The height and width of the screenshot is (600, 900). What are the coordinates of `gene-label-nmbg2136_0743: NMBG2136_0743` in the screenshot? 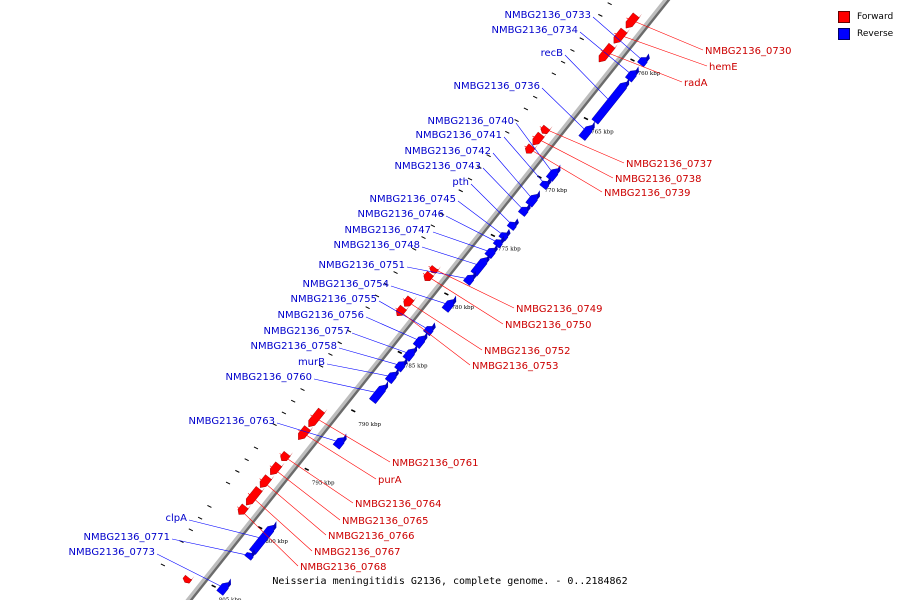 It's located at (438, 166).